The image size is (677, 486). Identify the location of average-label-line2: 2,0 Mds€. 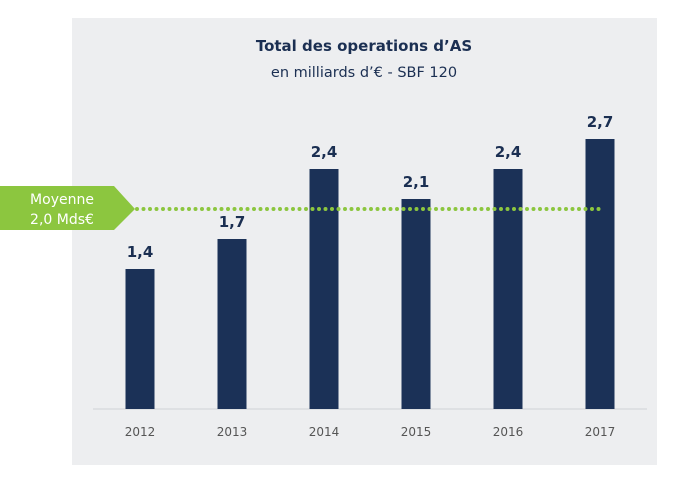
(62, 220).